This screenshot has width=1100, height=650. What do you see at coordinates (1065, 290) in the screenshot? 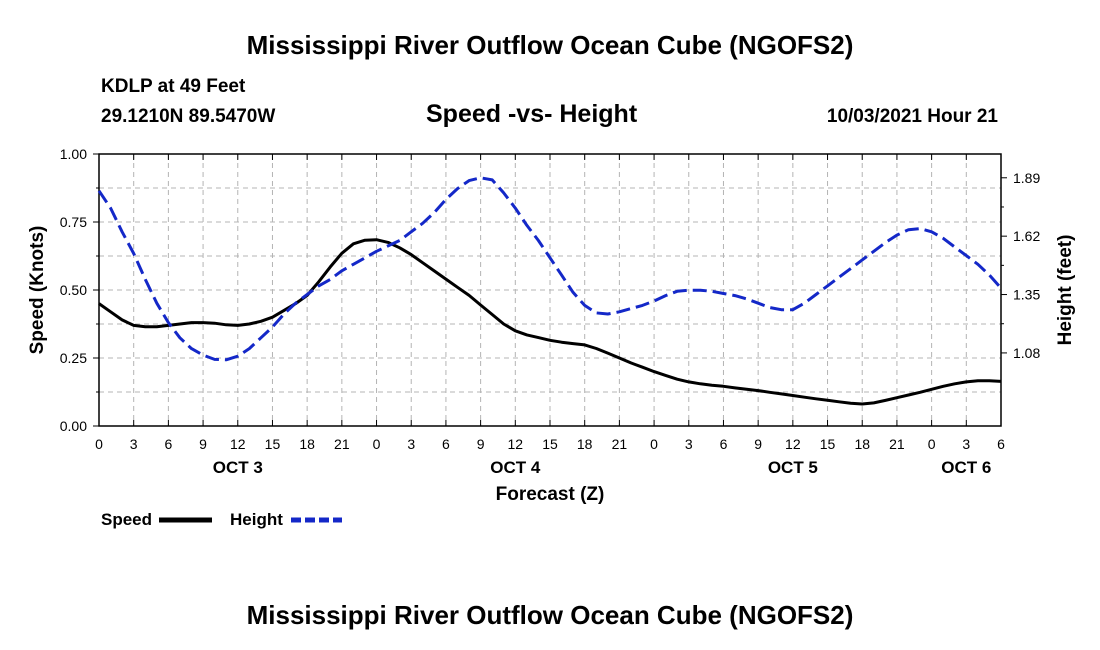
I see `y-axis-title-right: Height (feet)` at bounding box center [1065, 290].